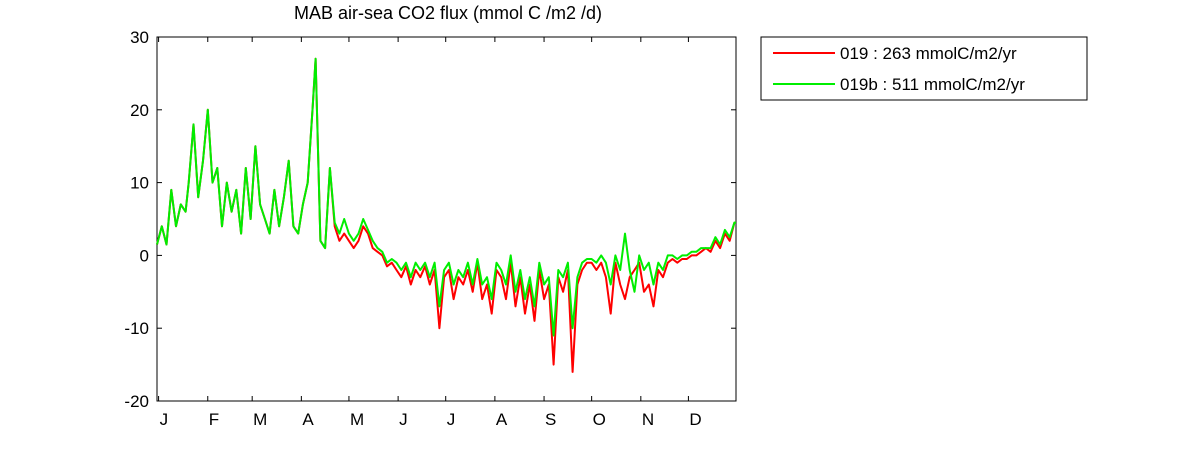 This screenshot has width=1200, height=450. Describe the element at coordinates (448, 13) in the screenshot. I see `chart-title: MAB air-sea CO2 flux (mmol C /m2 /d)` at that location.